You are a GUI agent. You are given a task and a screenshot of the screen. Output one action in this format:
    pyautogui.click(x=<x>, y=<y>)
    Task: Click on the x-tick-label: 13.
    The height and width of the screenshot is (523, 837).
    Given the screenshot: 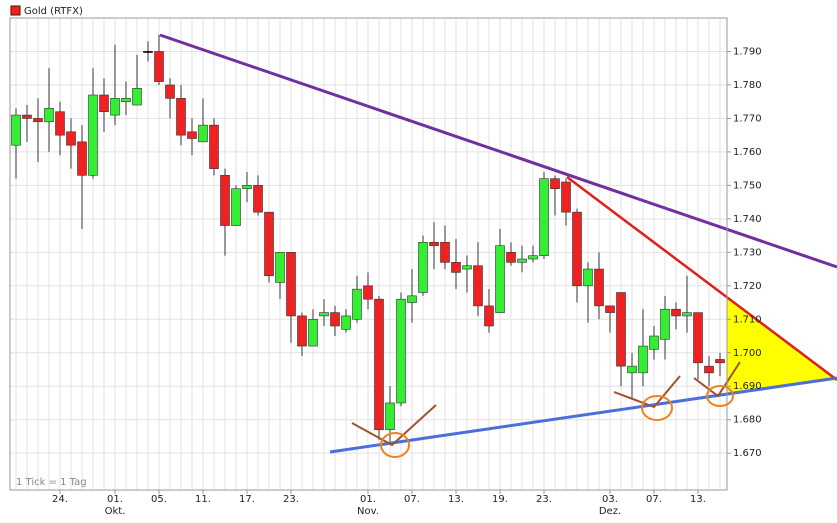 What is the action you would take?
    pyautogui.click(x=698, y=499)
    